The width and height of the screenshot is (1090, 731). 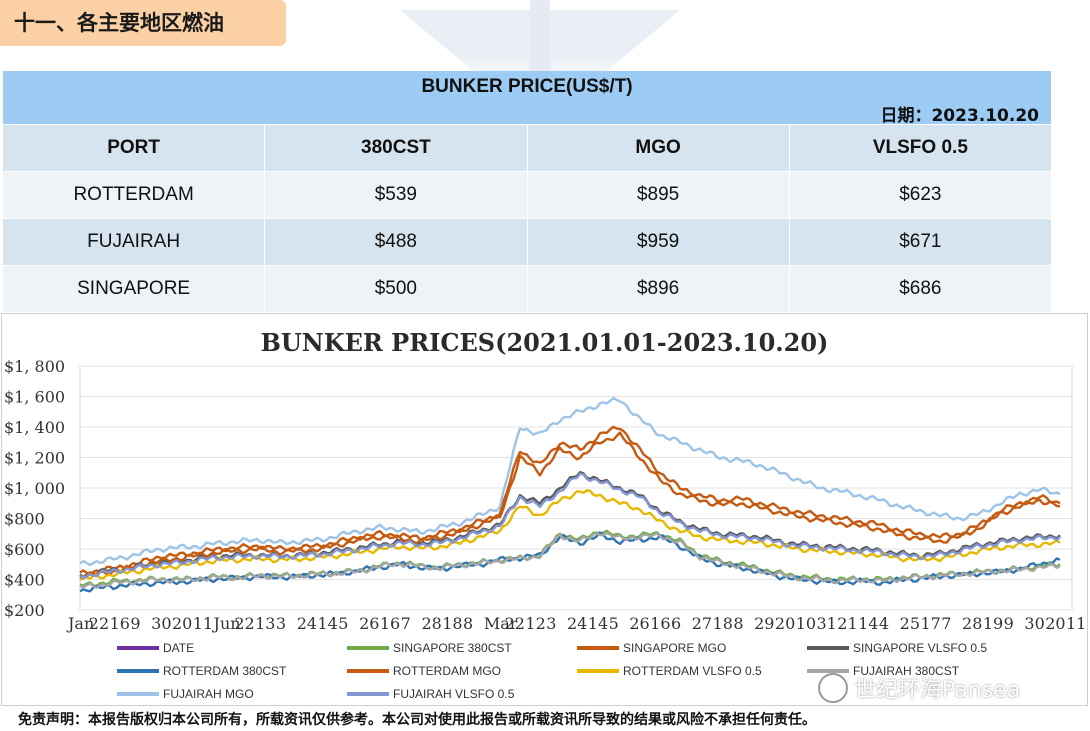 I want to click on legend-item: ROTTERDAM MGO, so click(x=424, y=671).